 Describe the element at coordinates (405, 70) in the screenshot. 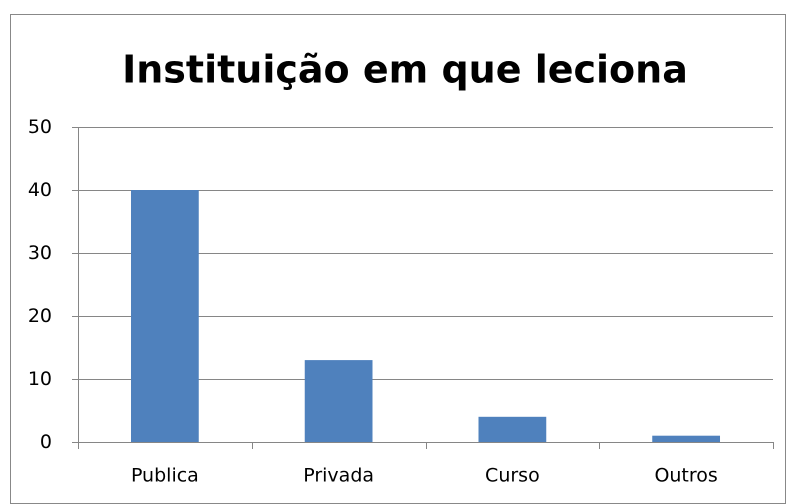

I see `chart-title: Instituição em que leciona` at that location.